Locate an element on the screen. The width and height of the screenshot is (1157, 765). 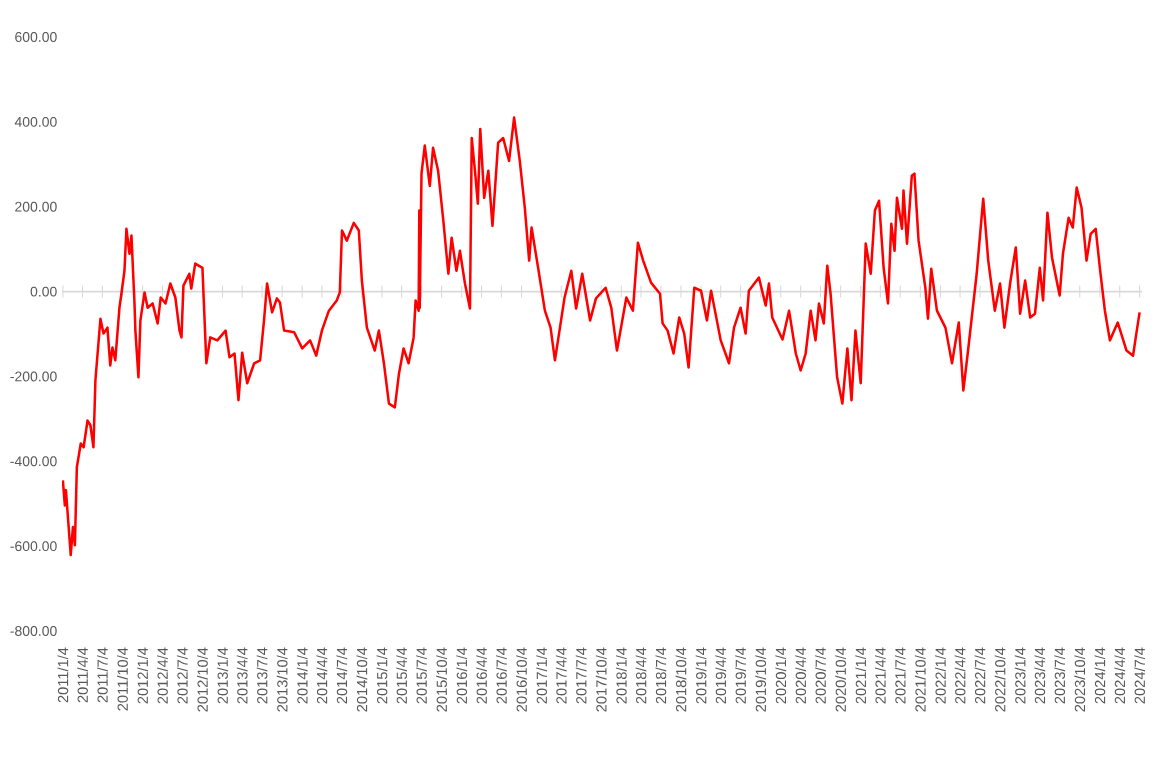
x-tick-label: 2013/10/4 is located at coordinates (282, 679).